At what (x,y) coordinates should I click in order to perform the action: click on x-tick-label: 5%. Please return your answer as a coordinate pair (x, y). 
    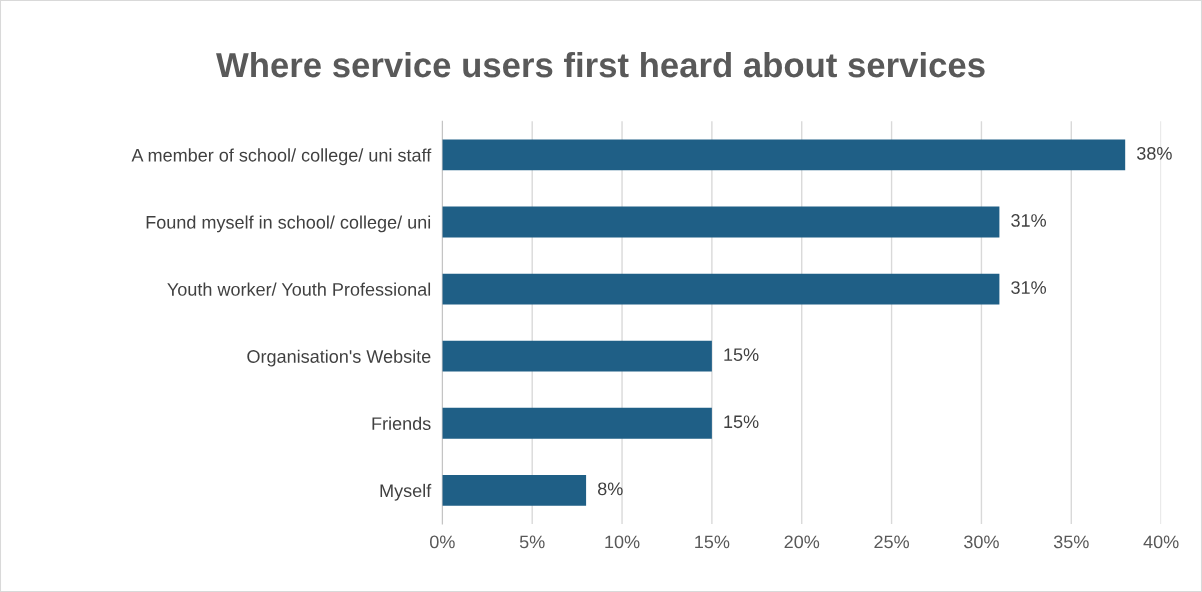
    Looking at the image, I should click on (532, 542).